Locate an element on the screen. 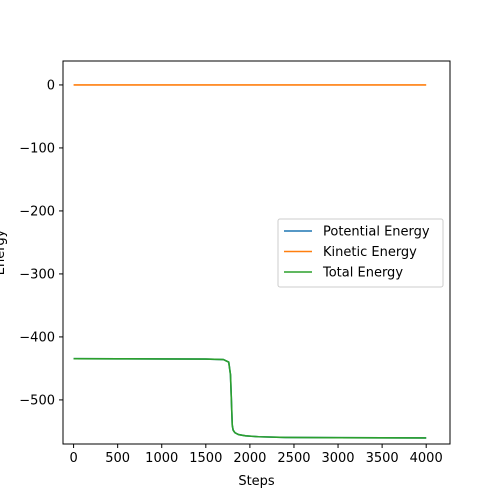  x-tick-label: 2000 is located at coordinates (249, 458).